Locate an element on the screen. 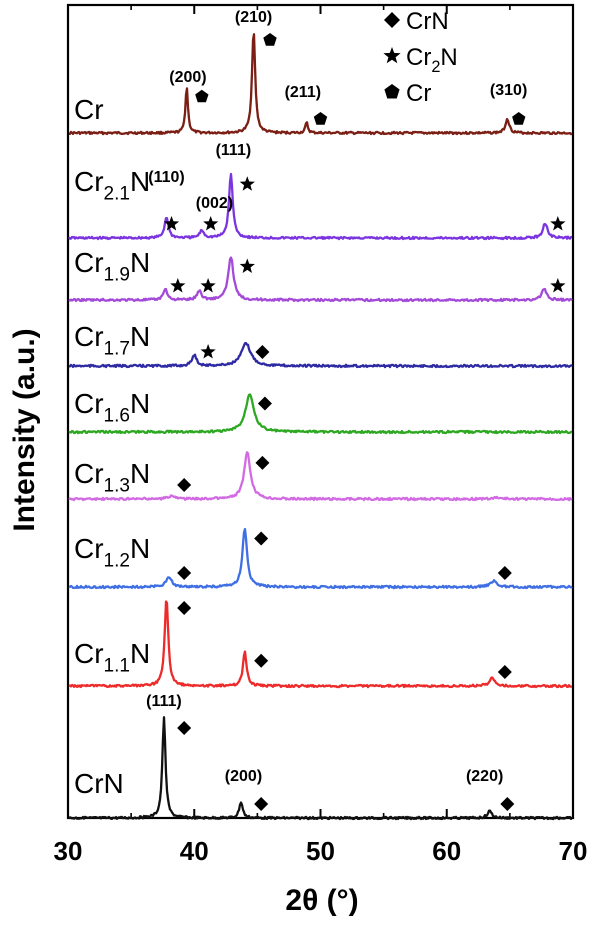  legend-label: Cr2N is located at coordinates (432, 60).